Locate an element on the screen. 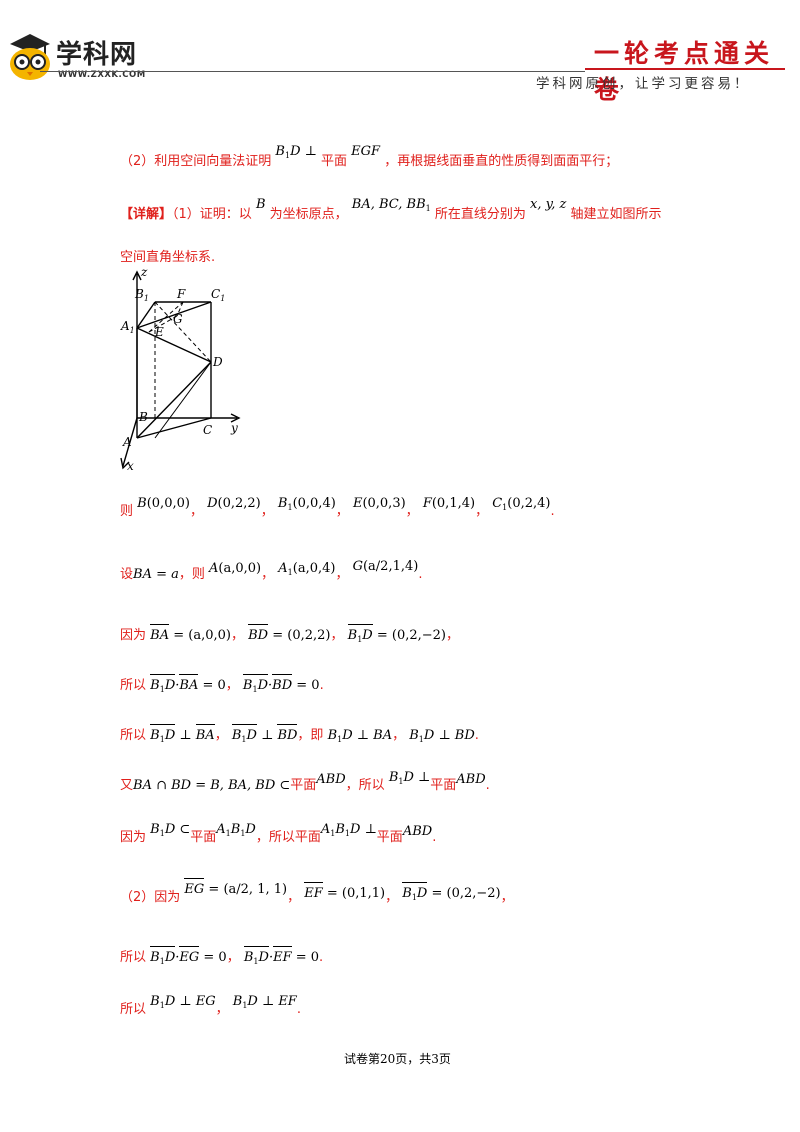 This screenshot has width=800, height=1132. label-G: G is located at coordinates (178, 319).